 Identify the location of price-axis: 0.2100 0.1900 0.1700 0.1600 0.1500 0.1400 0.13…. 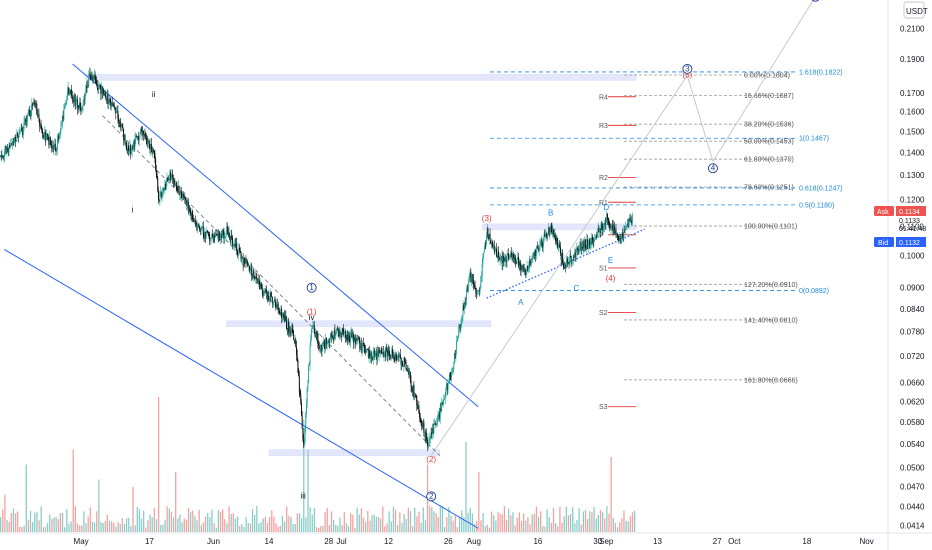
(901, 265).